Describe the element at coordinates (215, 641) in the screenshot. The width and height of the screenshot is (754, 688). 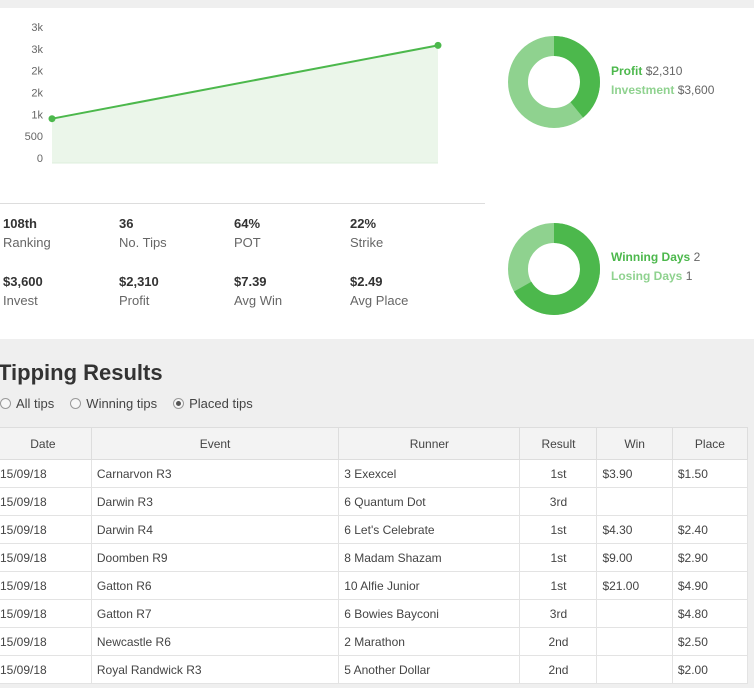
I see `table-cell: Newcastle R6` at that location.